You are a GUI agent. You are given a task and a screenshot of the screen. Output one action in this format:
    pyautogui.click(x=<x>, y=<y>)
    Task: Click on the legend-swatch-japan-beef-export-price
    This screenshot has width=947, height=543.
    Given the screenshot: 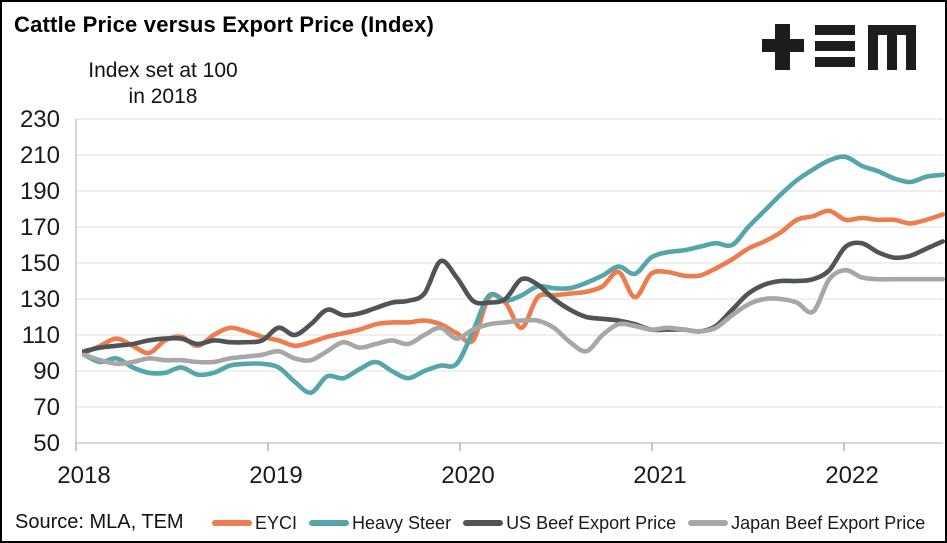 What is the action you would take?
    pyautogui.click(x=708, y=523)
    